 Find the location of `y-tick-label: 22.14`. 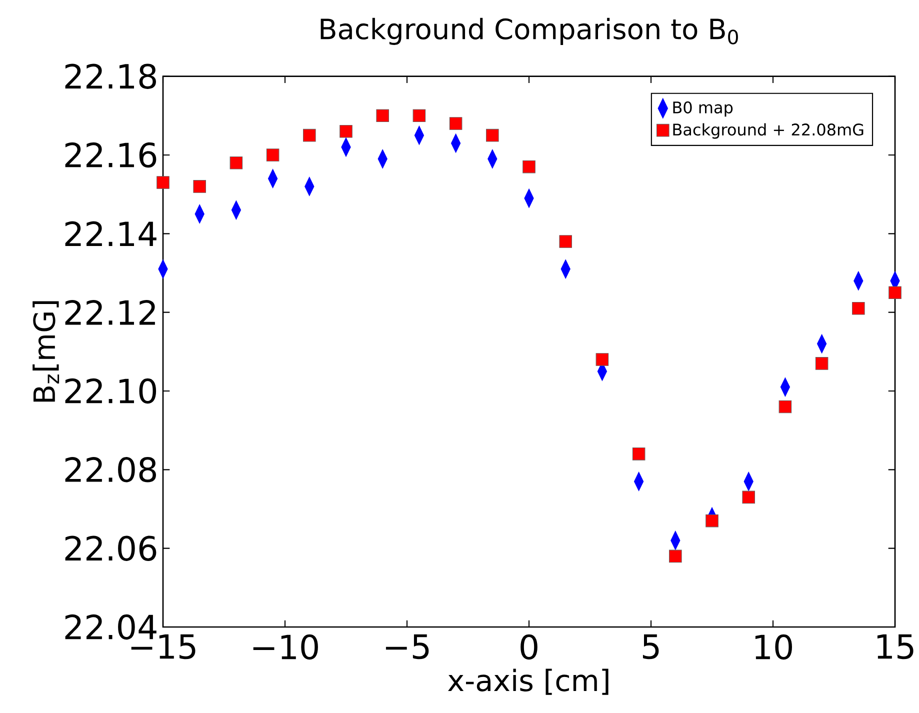

y-tick-label: 22.14 is located at coordinates (110, 233).